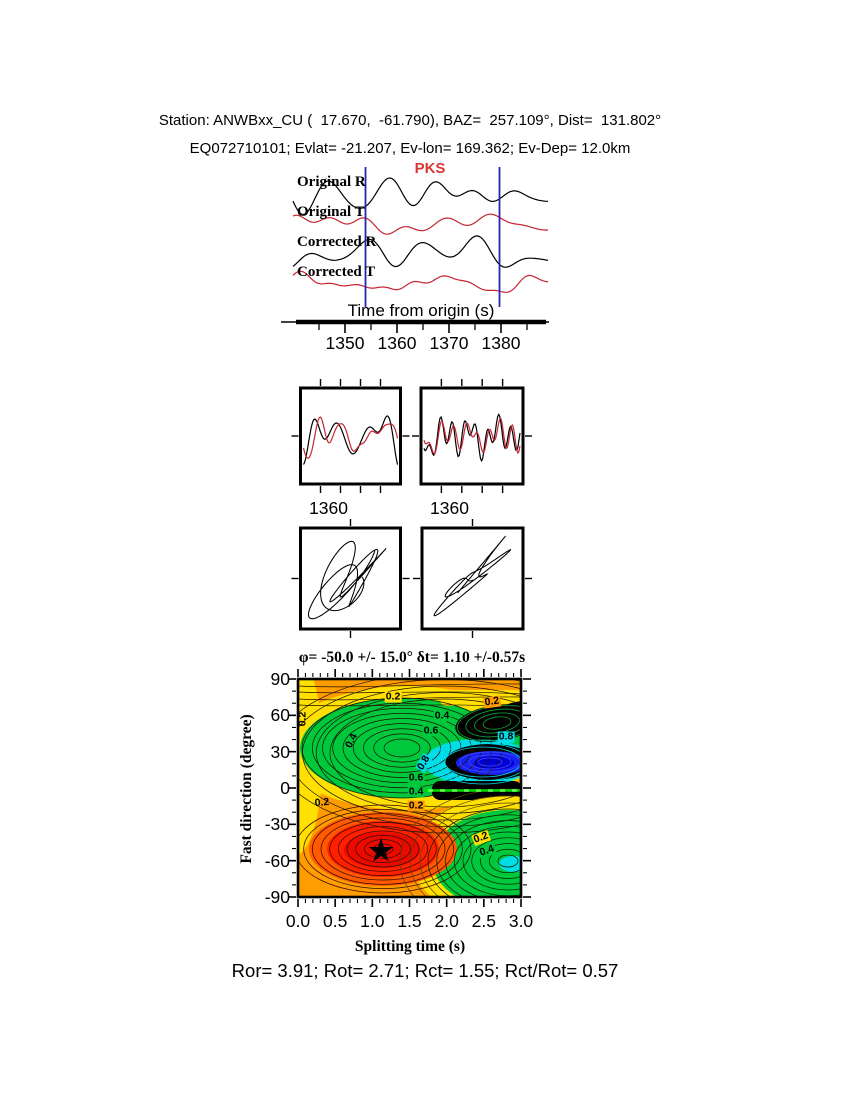  I want to click on waveform-traces, so click(420, 235).